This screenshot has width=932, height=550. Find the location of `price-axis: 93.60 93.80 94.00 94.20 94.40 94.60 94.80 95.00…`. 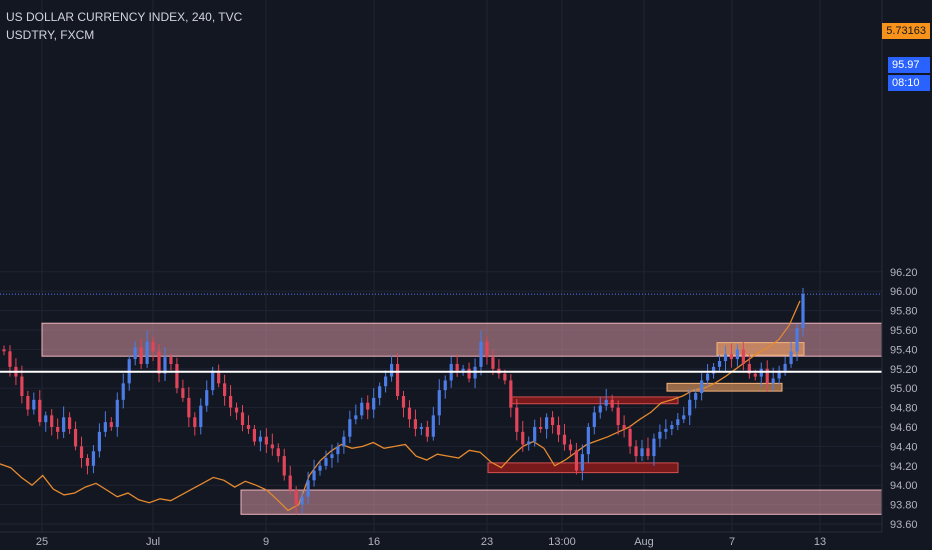

price-axis: 93.60 93.80 94.00 94.20 94.40 94.60 94.80 95.00… is located at coordinates (899, 266).